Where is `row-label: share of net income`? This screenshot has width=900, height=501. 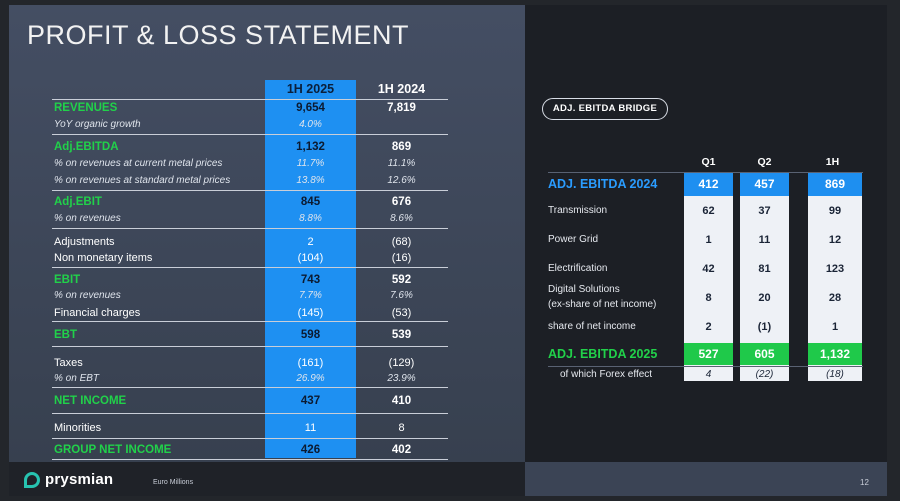 row-label: share of net income is located at coordinates (592, 326).